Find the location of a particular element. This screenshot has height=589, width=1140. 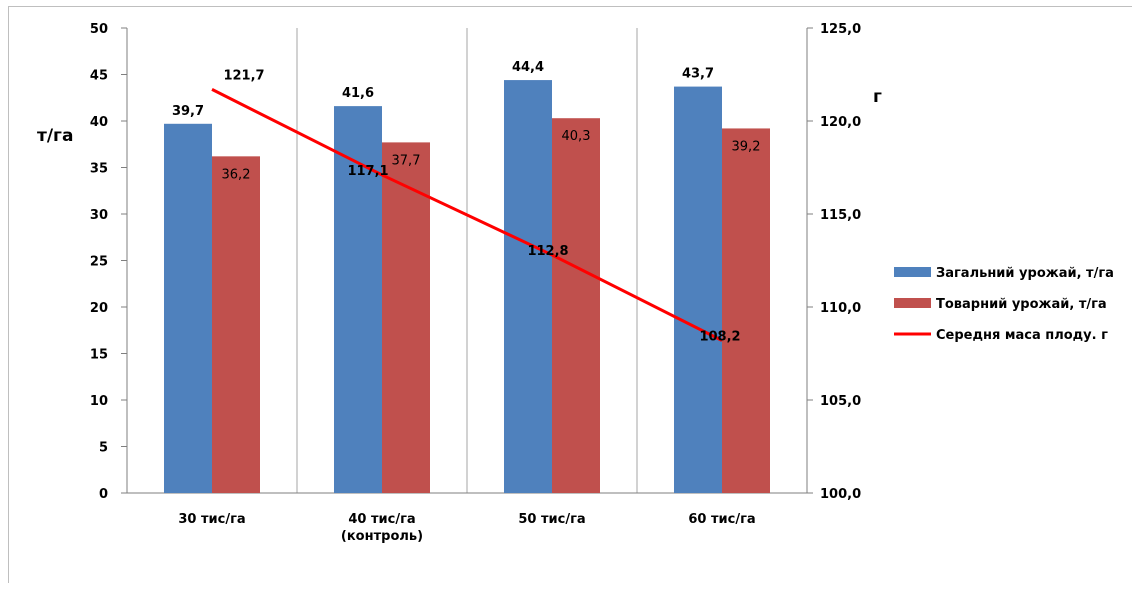

data-label: 44,4 is located at coordinates (528, 67).